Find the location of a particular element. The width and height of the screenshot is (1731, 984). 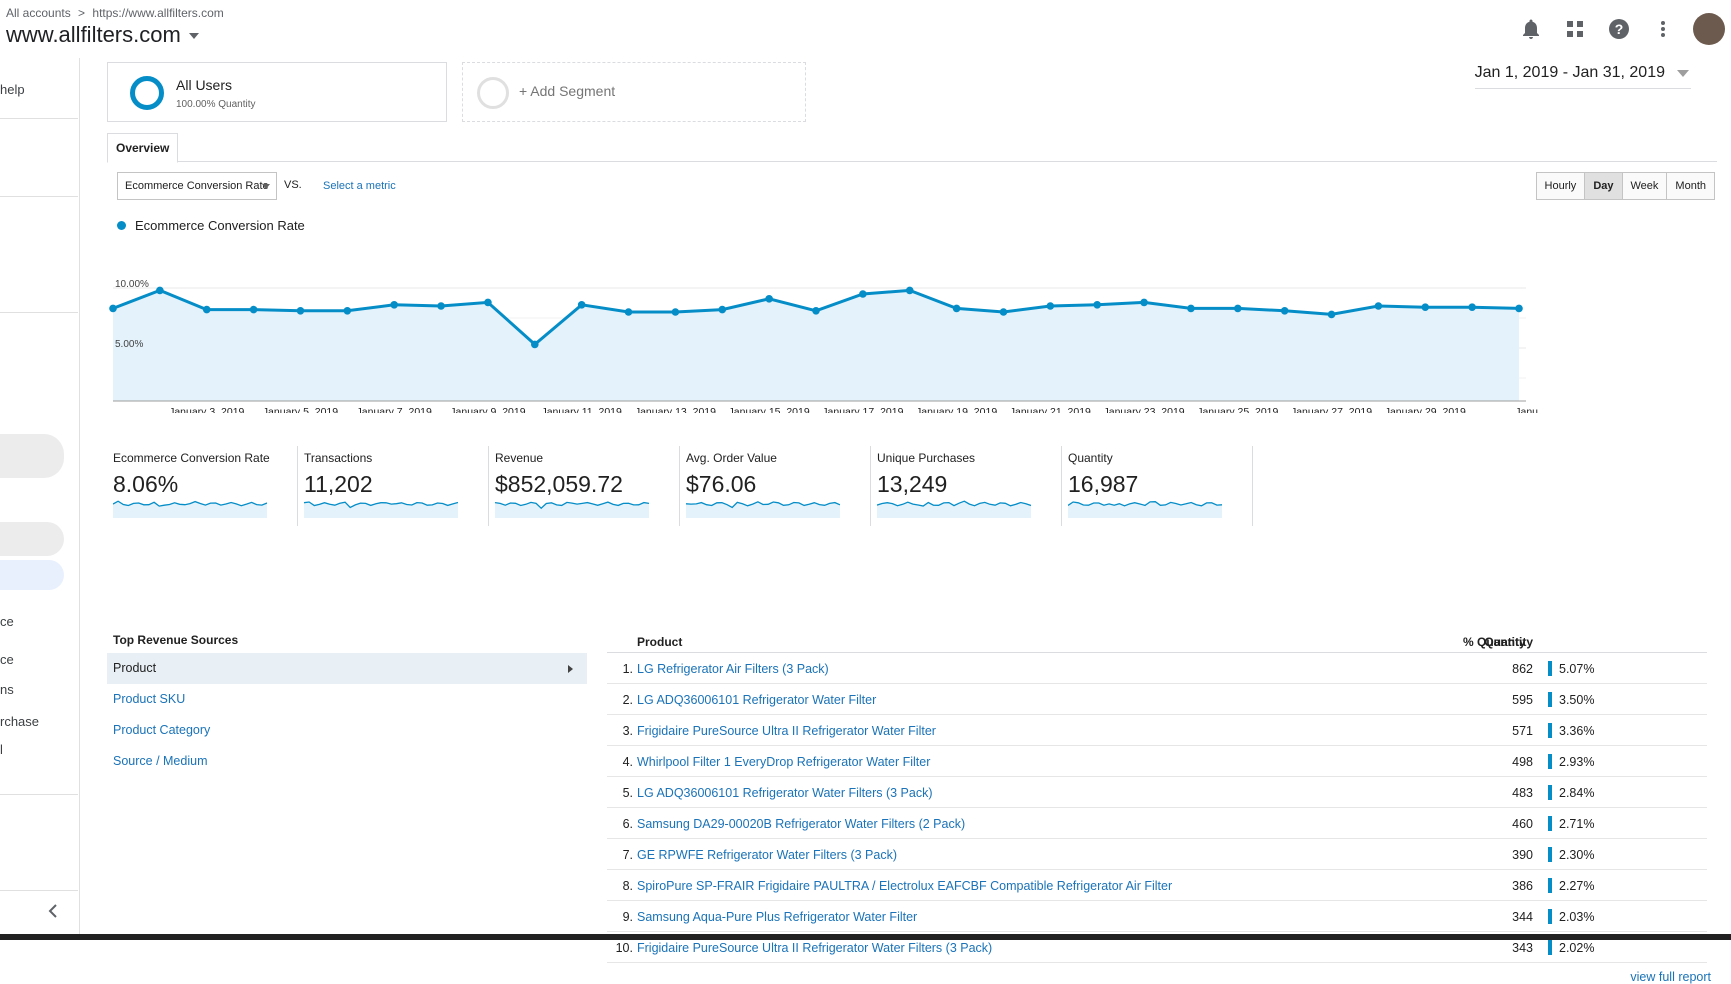

series-area is located at coordinates (816, 345).